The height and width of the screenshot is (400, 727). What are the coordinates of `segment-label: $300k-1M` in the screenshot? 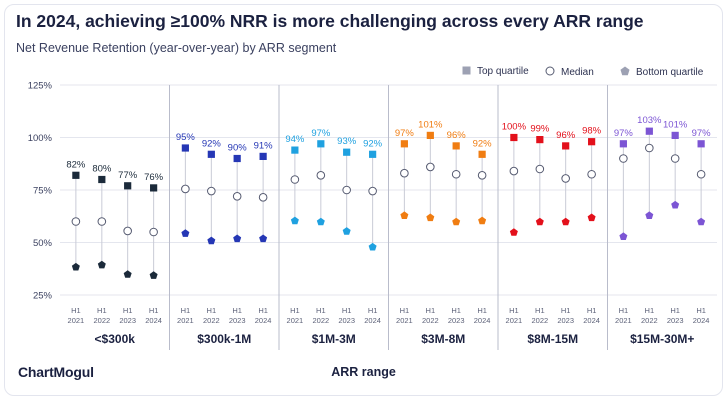 It's located at (224, 339).